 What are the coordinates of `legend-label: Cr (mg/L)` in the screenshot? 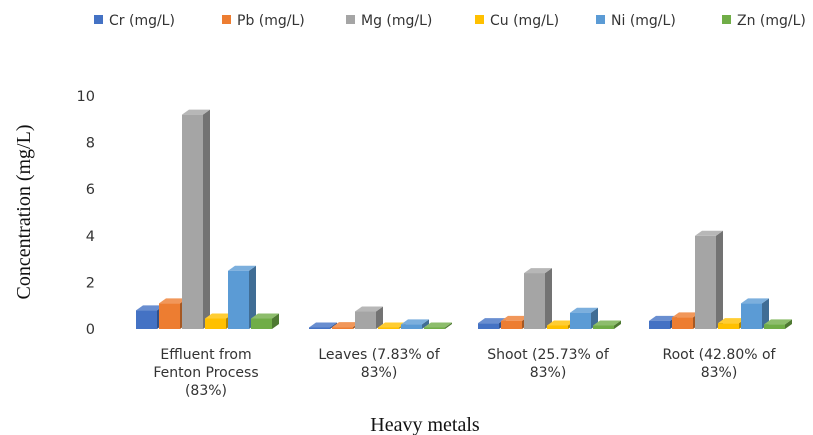 It's located at (142, 21).